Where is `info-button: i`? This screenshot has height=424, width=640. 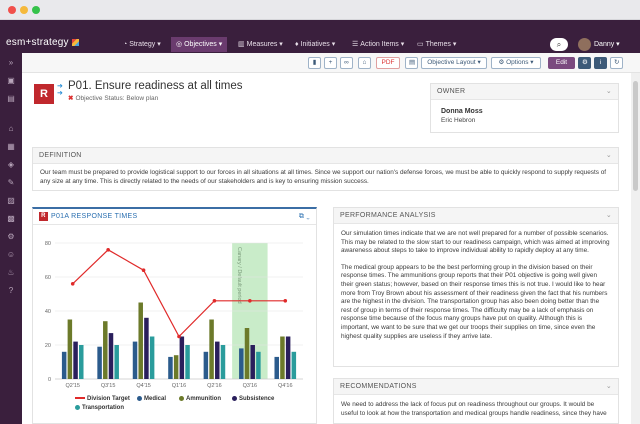 info-button: i is located at coordinates (600, 63).